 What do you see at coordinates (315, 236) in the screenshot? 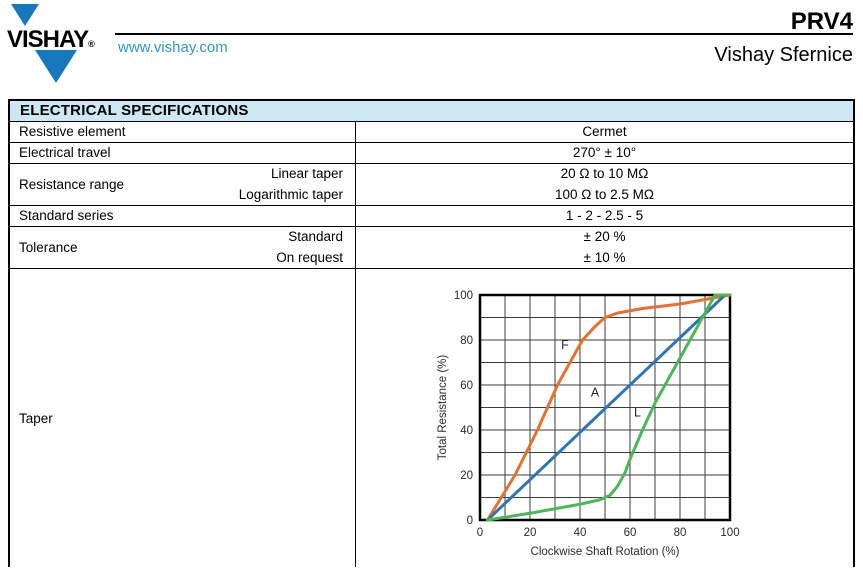
I see `sublabel-standard: Standard` at bounding box center [315, 236].